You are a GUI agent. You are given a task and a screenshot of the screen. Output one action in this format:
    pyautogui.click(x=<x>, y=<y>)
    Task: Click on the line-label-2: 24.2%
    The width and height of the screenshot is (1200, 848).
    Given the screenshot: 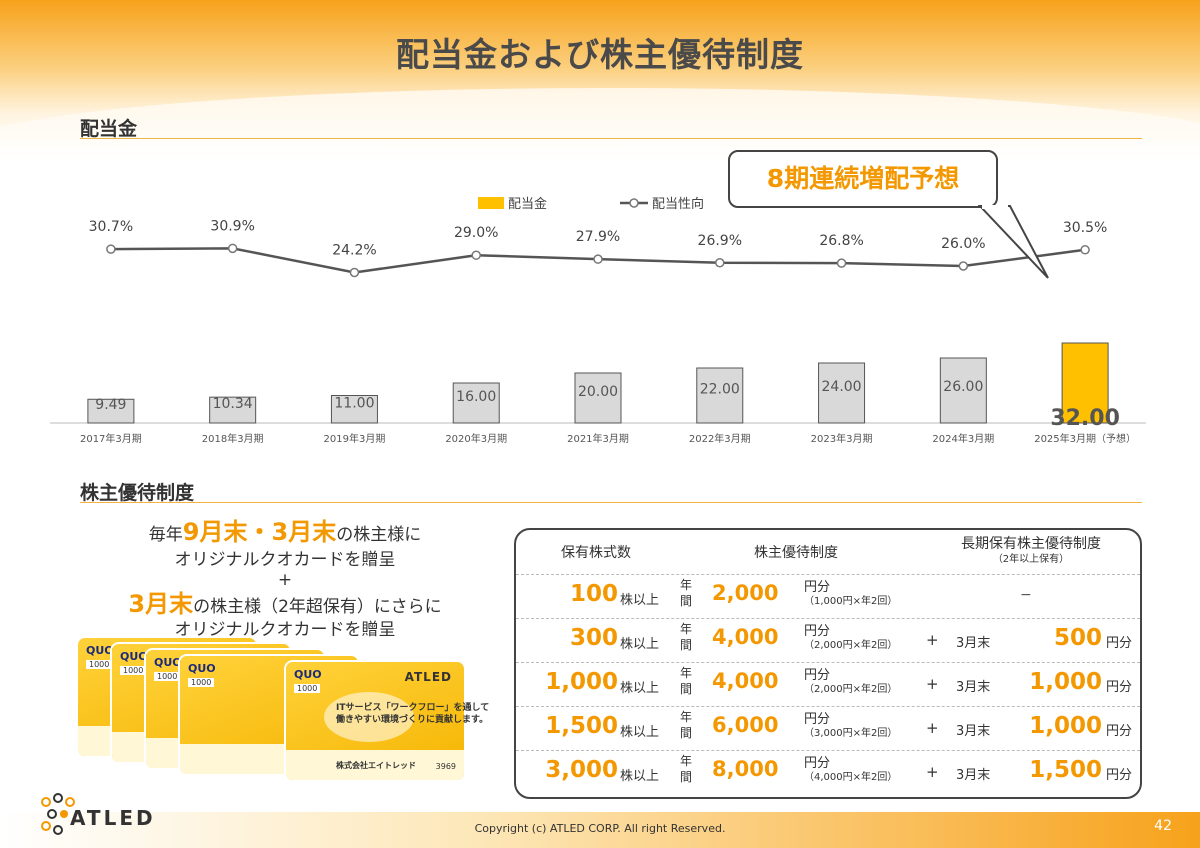 What is the action you would take?
    pyautogui.click(x=354, y=250)
    